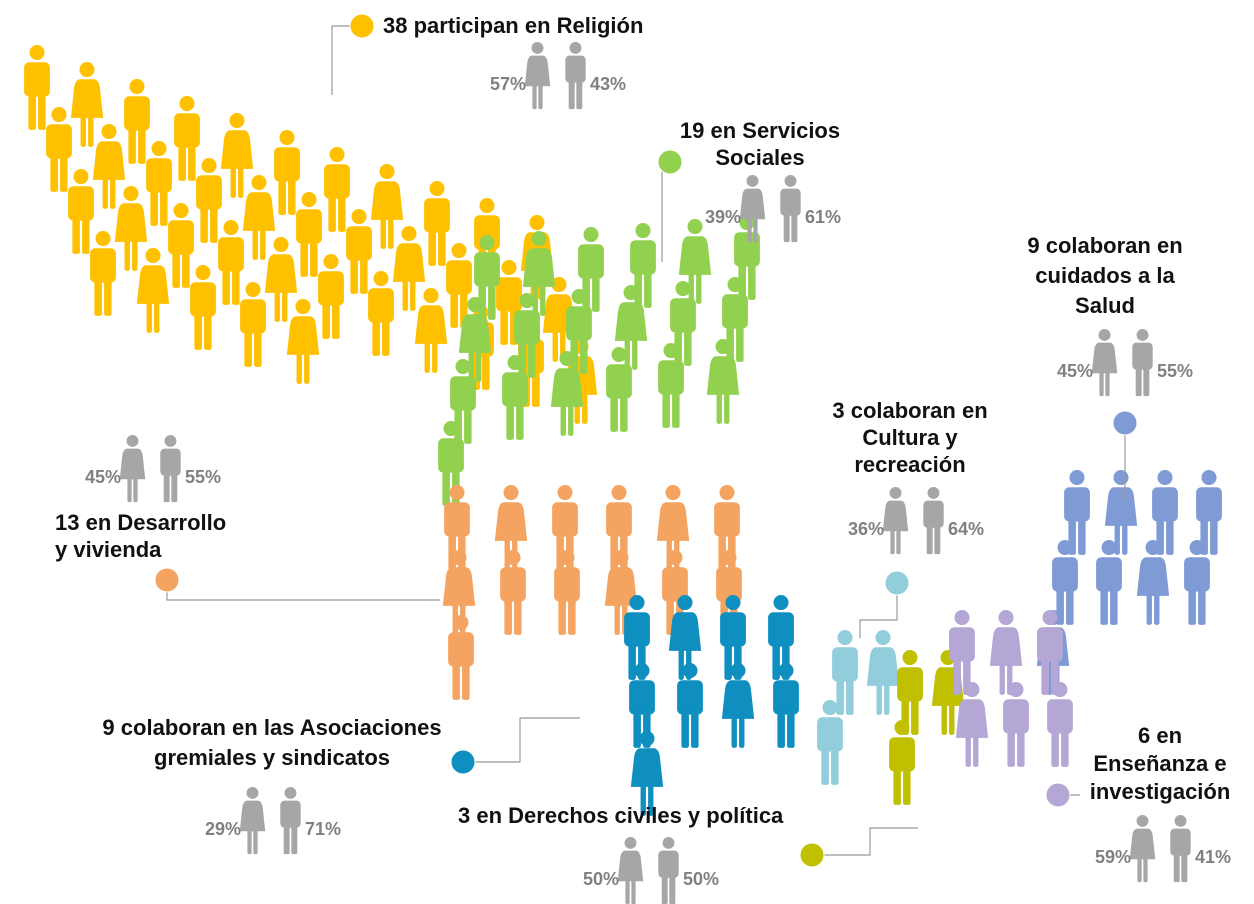 Image resolution: width=1254 pixels, height=904 pixels. What do you see at coordinates (910, 437) in the screenshot?
I see `label-line: Cultura y` at bounding box center [910, 437].